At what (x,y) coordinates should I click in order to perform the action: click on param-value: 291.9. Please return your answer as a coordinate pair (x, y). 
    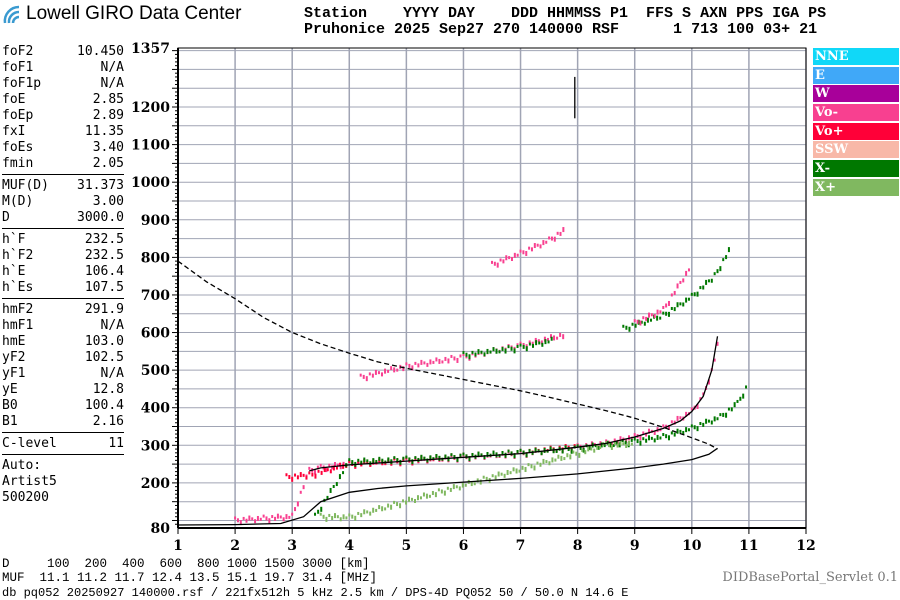
    Looking at the image, I should click on (104, 309).